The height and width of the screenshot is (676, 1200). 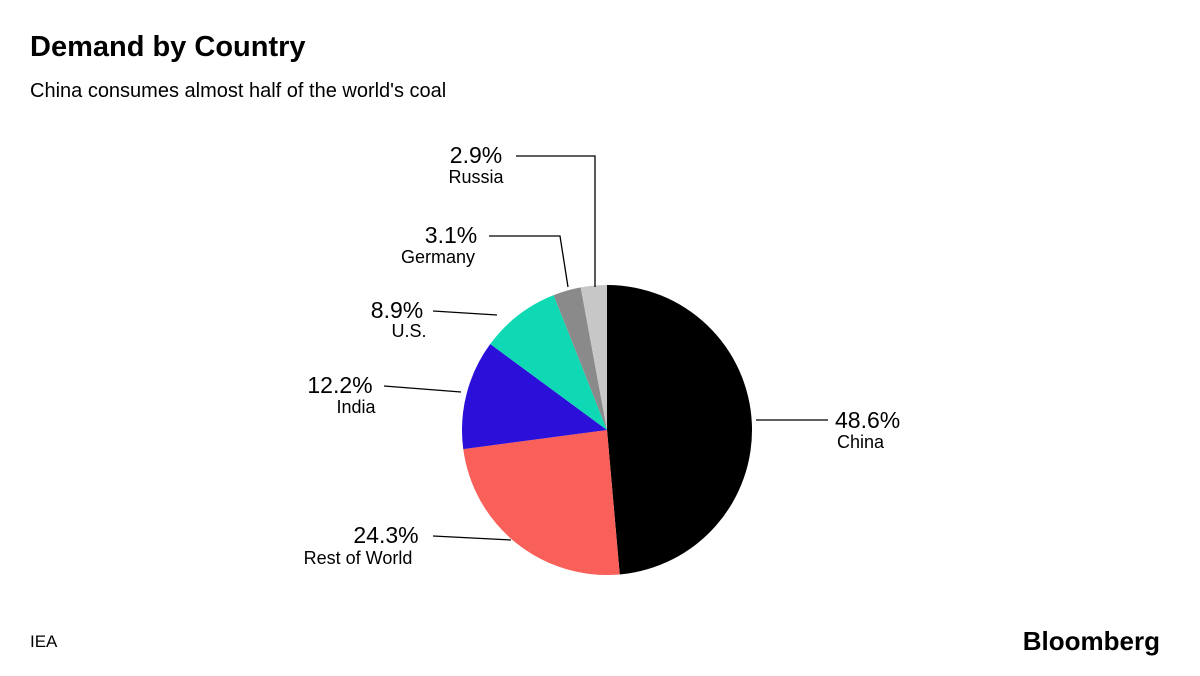 What do you see at coordinates (339, 385) in the screenshot?
I see `callout-percent-india: 12.2%` at bounding box center [339, 385].